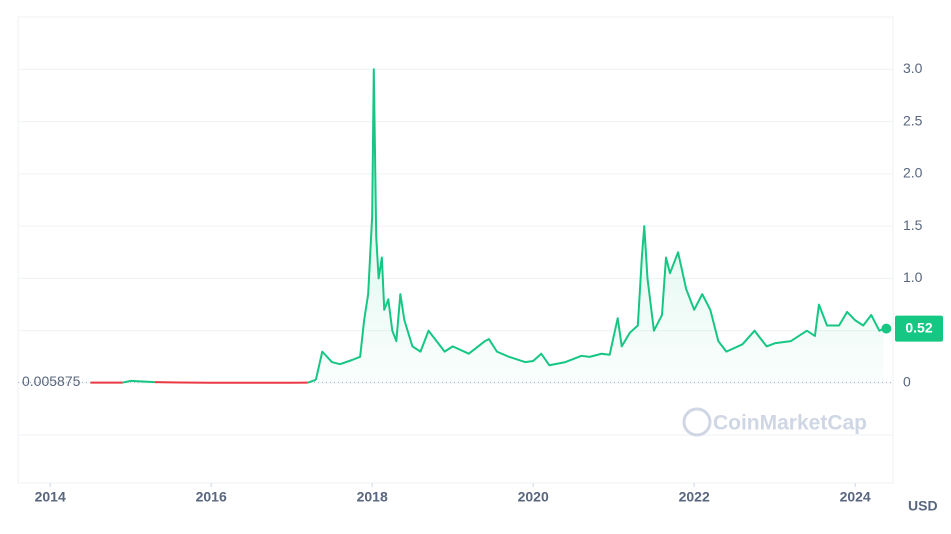 The height and width of the screenshot is (534, 951). What do you see at coordinates (790, 423) in the screenshot?
I see `watermark: CoinMarketCap` at bounding box center [790, 423].